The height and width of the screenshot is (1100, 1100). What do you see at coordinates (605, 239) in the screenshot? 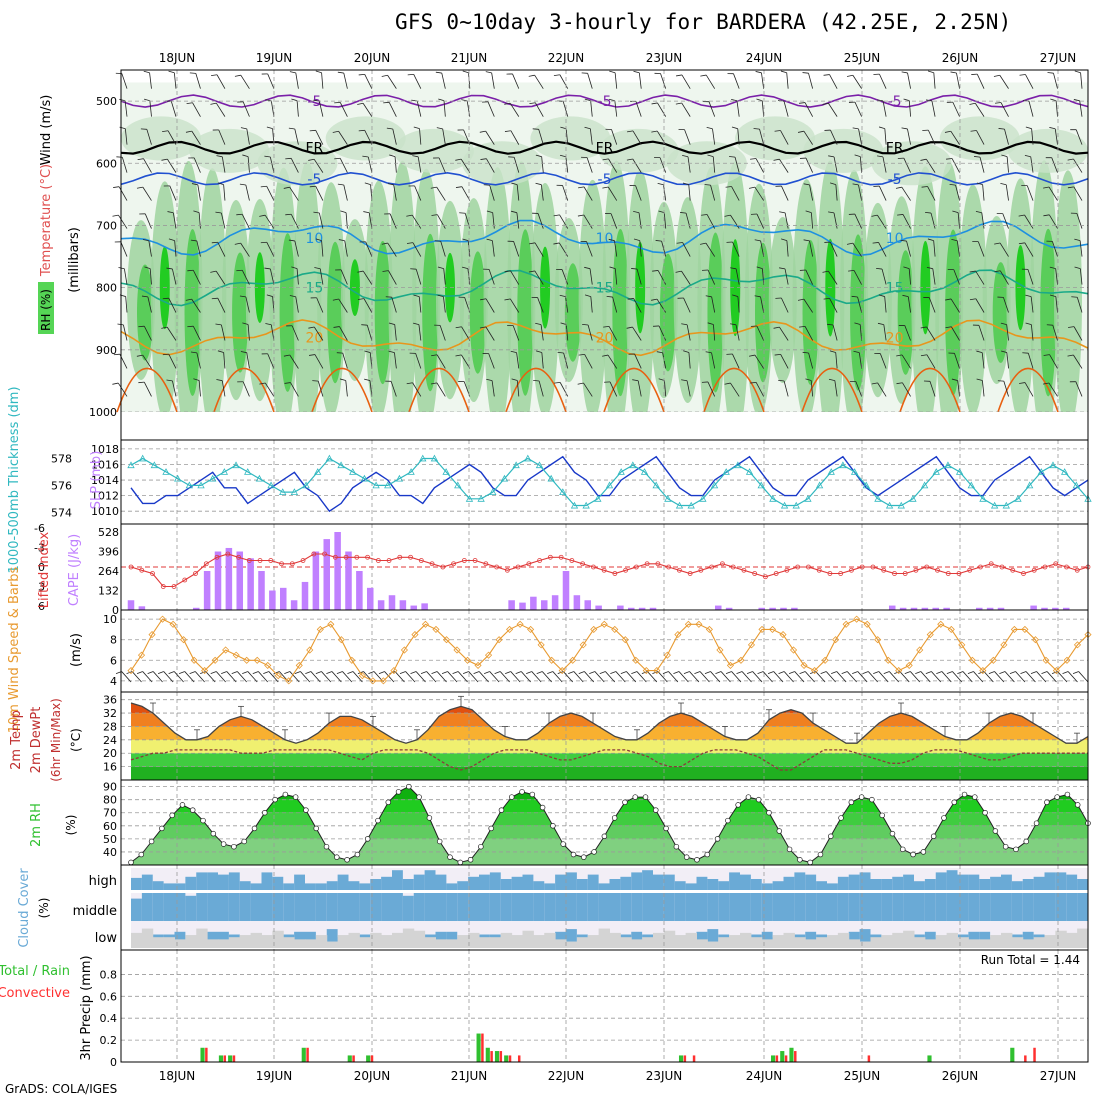
I see `isotherm-label: 10` at bounding box center [605, 239].